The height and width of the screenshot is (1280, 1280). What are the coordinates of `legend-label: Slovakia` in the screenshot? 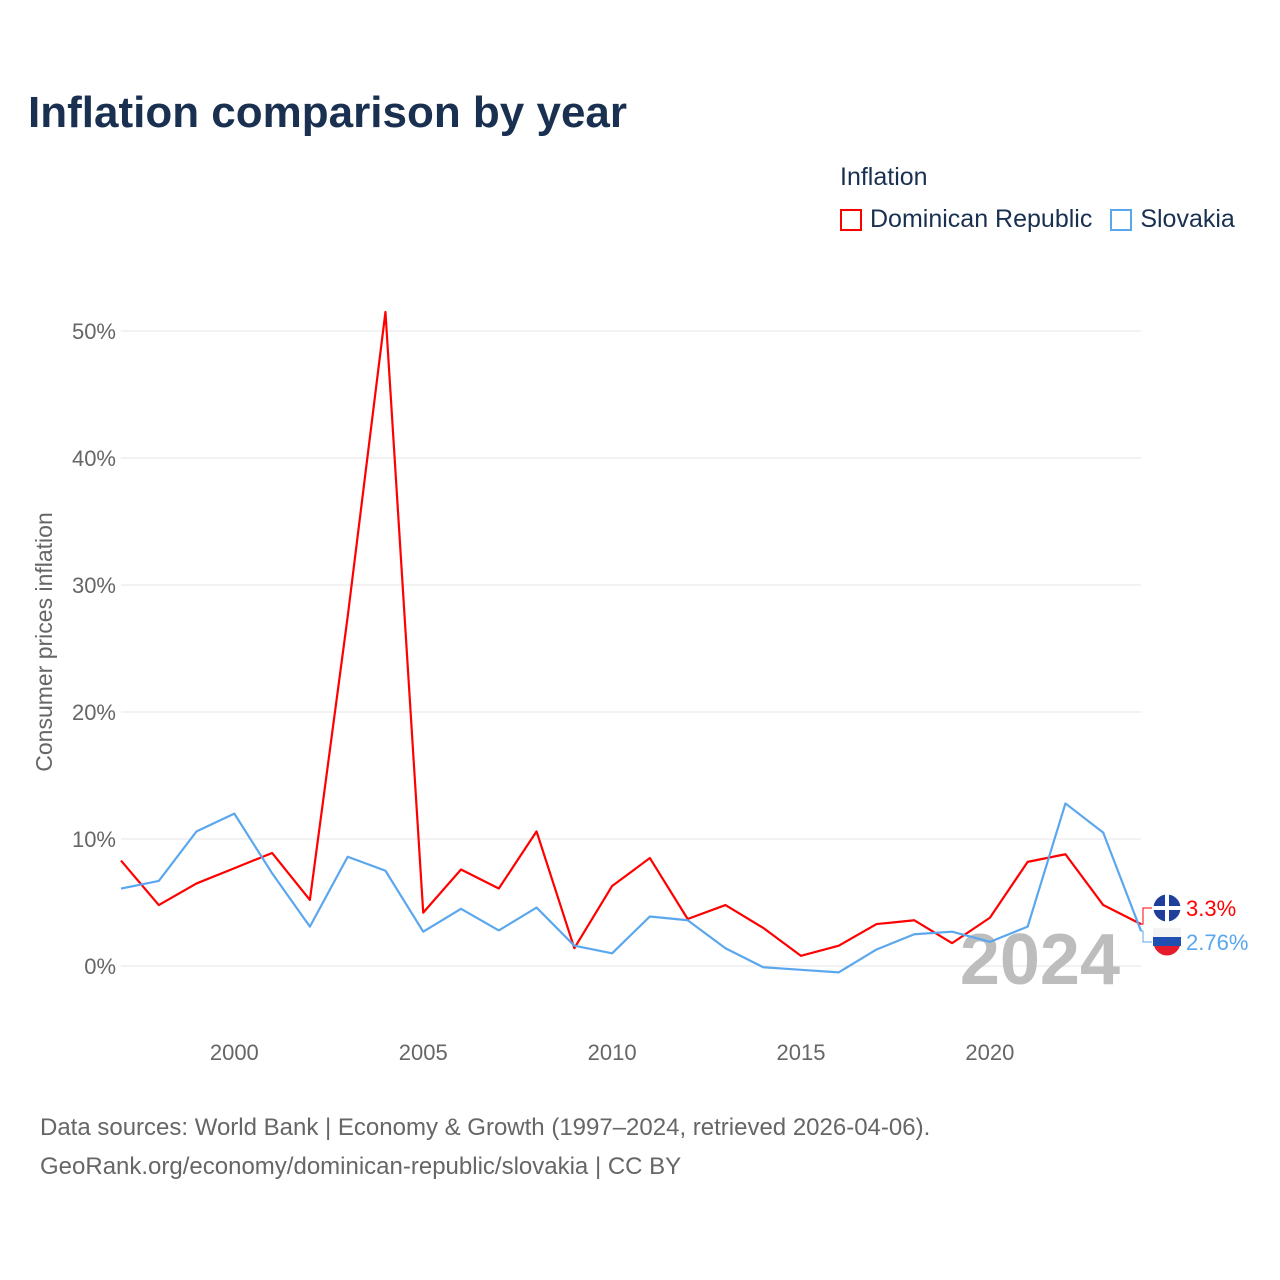 It's located at (1187, 219).